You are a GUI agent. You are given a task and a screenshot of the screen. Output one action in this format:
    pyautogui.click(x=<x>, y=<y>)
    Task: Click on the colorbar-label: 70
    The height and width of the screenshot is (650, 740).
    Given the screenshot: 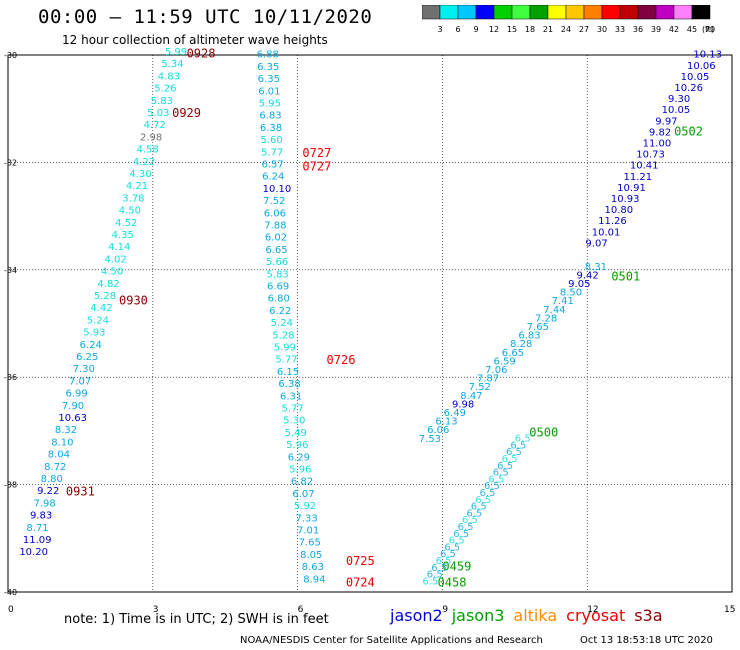 What is the action you would take?
    pyautogui.click(x=710, y=29)
    